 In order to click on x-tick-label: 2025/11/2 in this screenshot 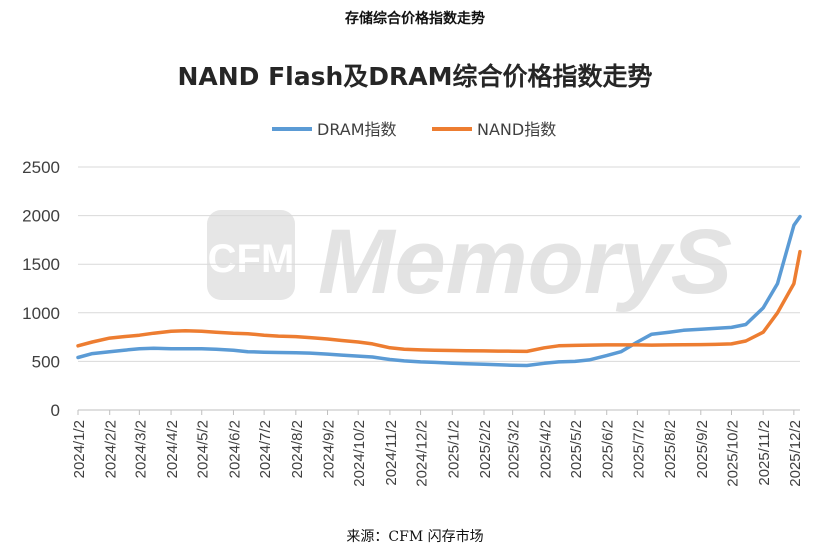, I will do `click(764, 453)`.